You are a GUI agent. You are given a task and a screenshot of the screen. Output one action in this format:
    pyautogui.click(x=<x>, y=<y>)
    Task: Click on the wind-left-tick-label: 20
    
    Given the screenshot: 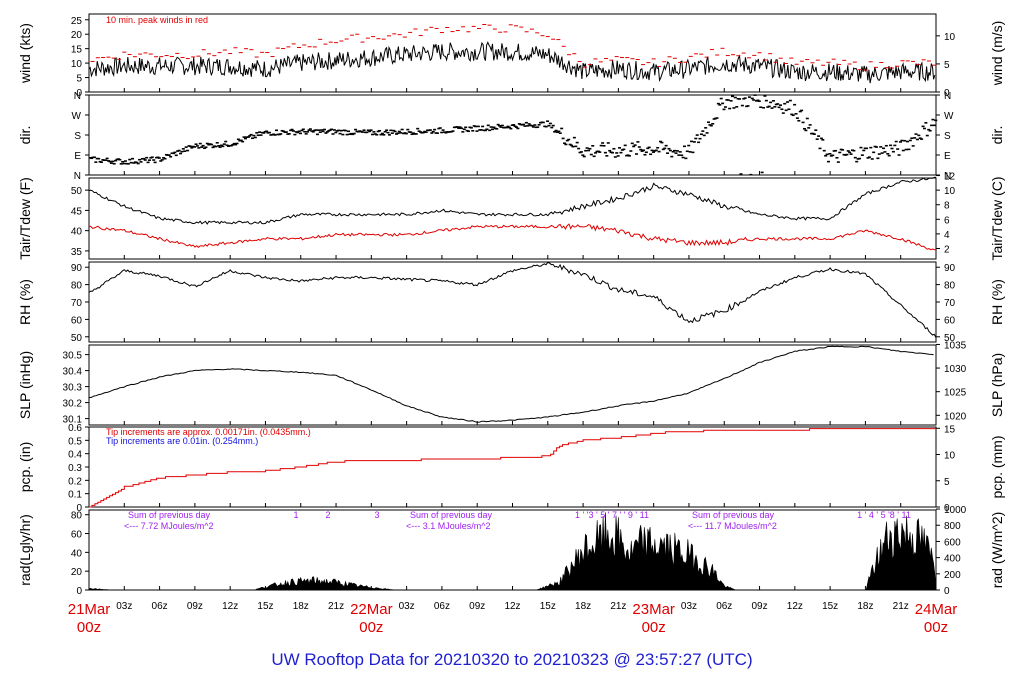 What is the action you would take?
    pyautogui.click(x=77, y=35)
    